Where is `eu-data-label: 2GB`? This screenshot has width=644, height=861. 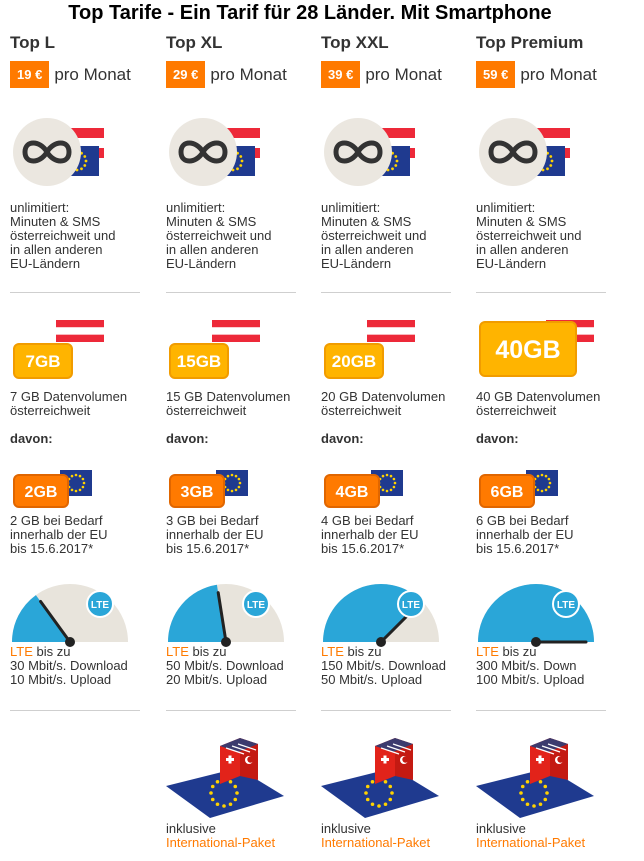
eu-data-label: 2GB is located at coordinates (41, 492).